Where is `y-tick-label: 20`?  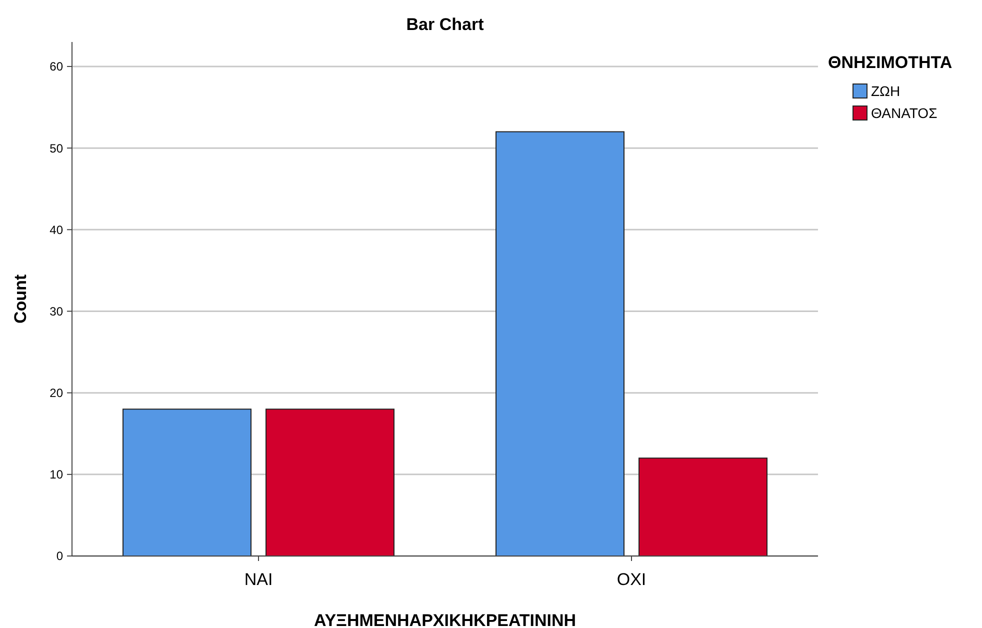 y-tick-label: 20 is located at coordinates (57, 393).